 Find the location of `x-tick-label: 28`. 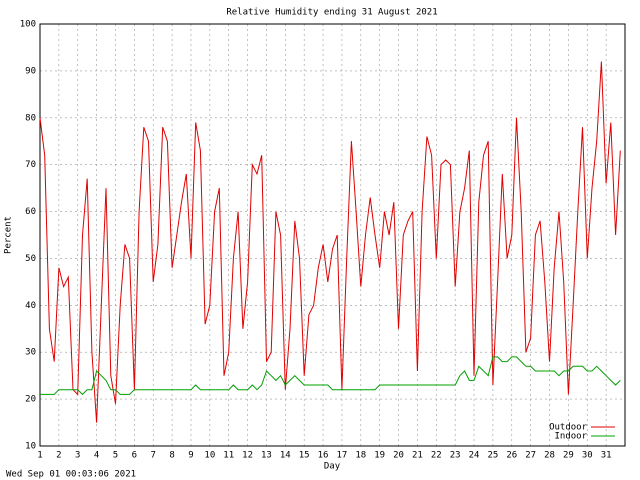

x-tick-label: 28 is located at coordinates (549, 456).